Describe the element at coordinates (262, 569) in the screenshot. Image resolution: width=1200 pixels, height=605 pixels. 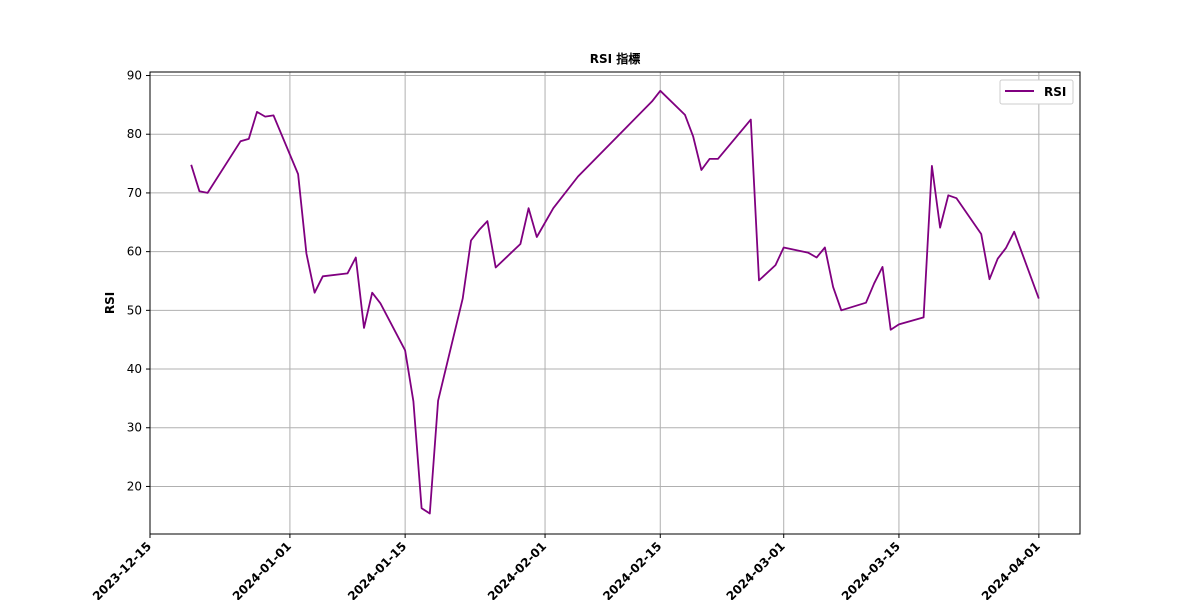
I see `x-tick-label: 2024-01-01` at that location.